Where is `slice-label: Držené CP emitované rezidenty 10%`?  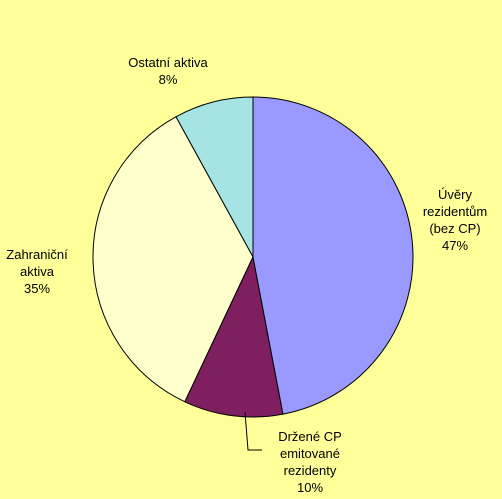 slice-label: Držené CP emitované rezidenty 10% is located at coordinates (310, 462).